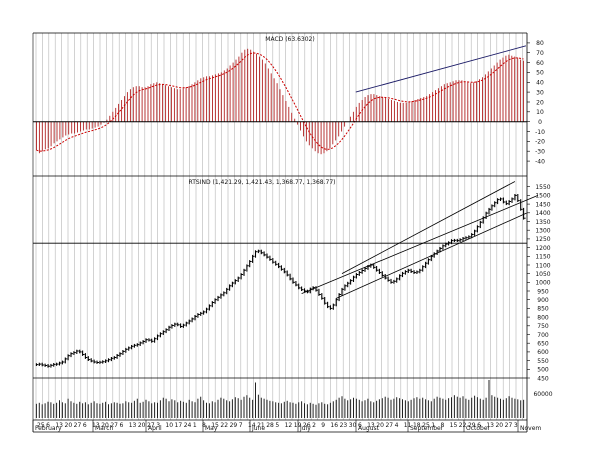 This screenshot has height=467, width=600. What do you see at coordinates (542, 222) in the screenshot?
I see `price-y-tick-label: 1350` at bounding box center [542, 222].